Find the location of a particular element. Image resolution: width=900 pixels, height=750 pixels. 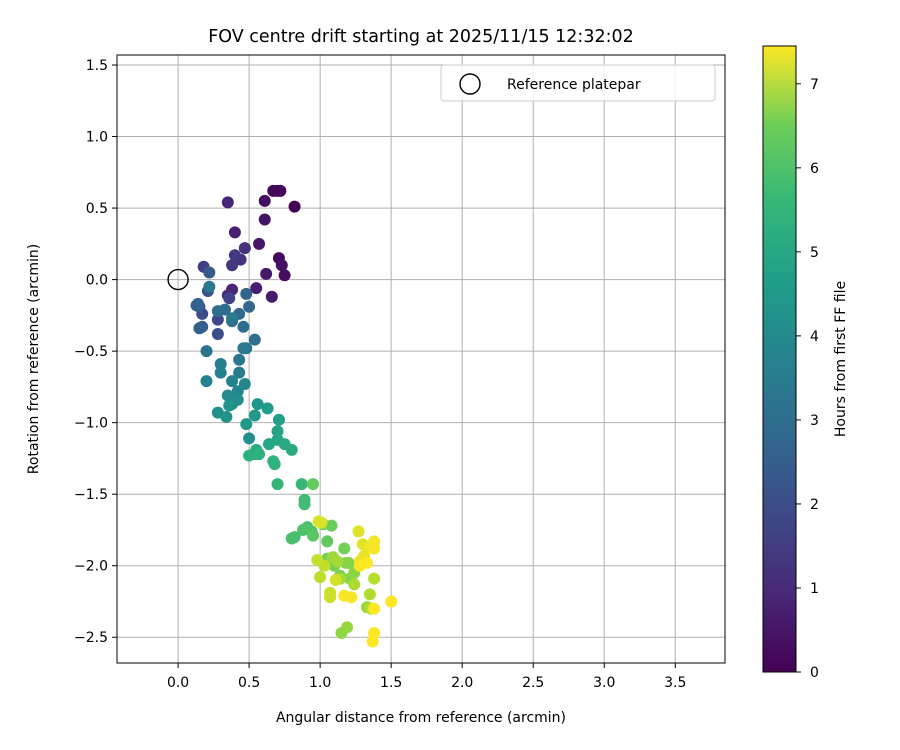

colorbar-gradient is located at coordinates (779, 359).